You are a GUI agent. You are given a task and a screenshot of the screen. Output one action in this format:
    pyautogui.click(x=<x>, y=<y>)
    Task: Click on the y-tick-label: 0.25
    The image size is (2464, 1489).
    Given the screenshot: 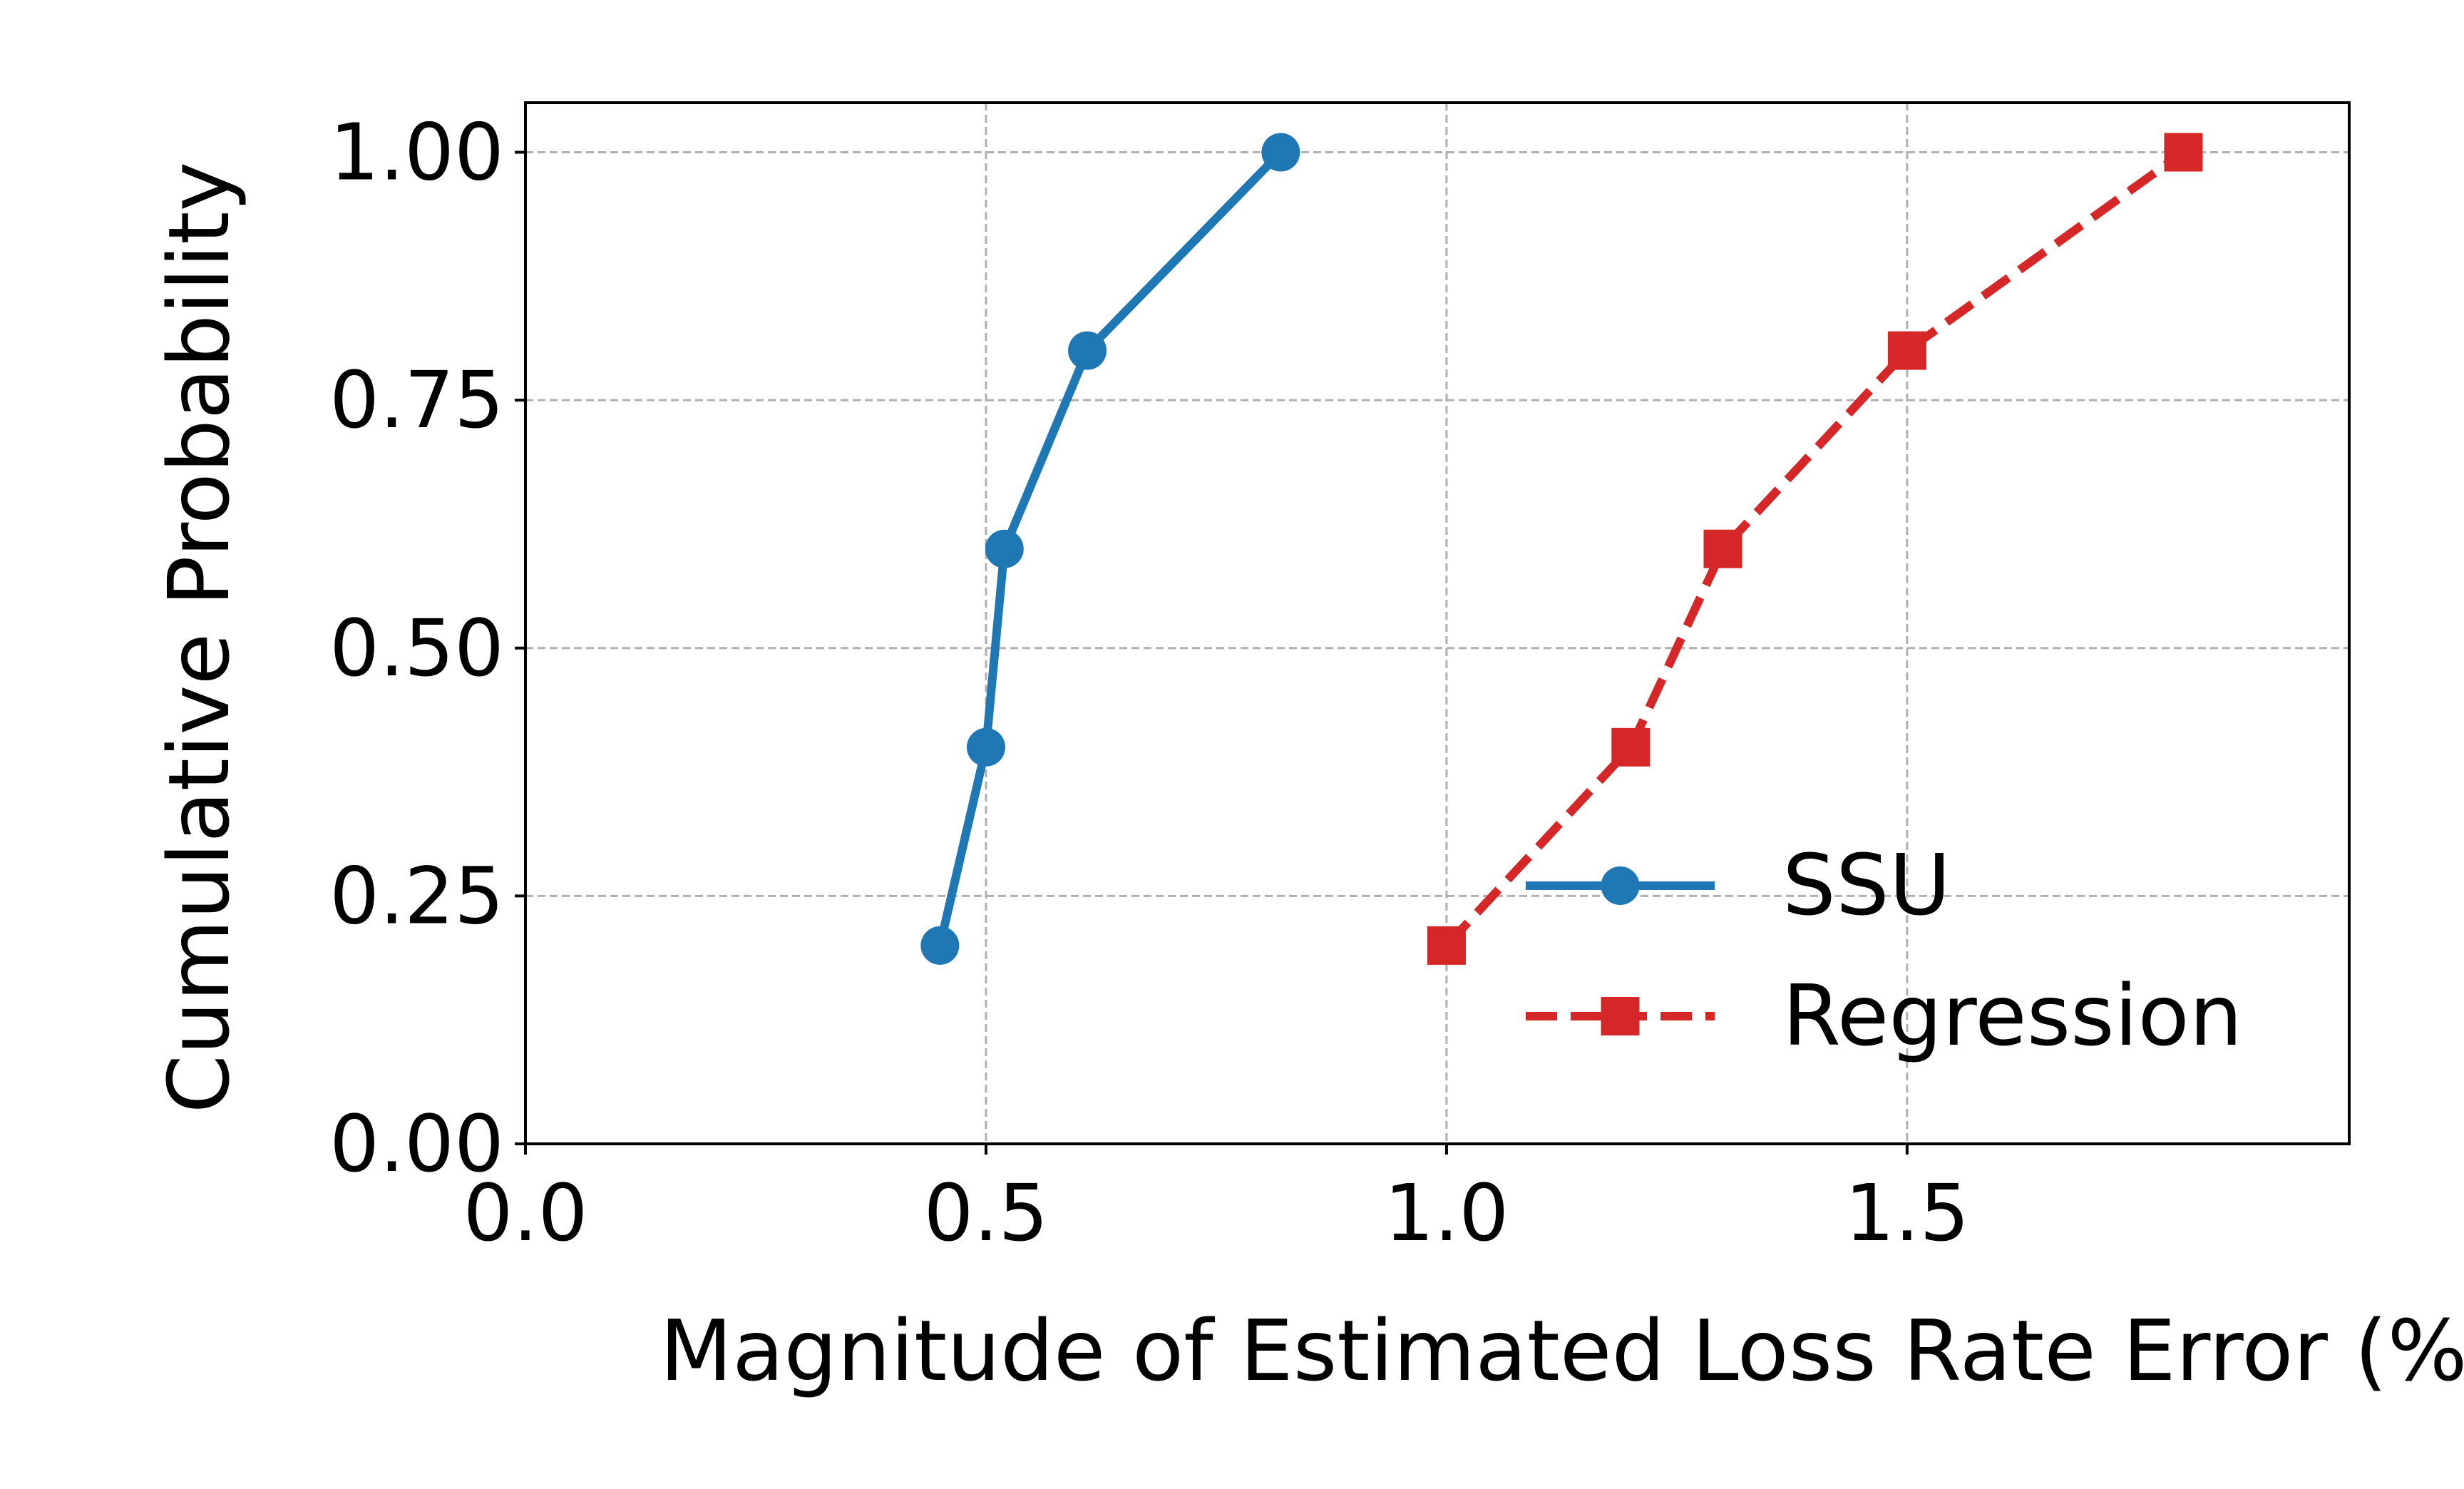 What is the action you would take?
    pyautogui.click(x=416, y=895)
    